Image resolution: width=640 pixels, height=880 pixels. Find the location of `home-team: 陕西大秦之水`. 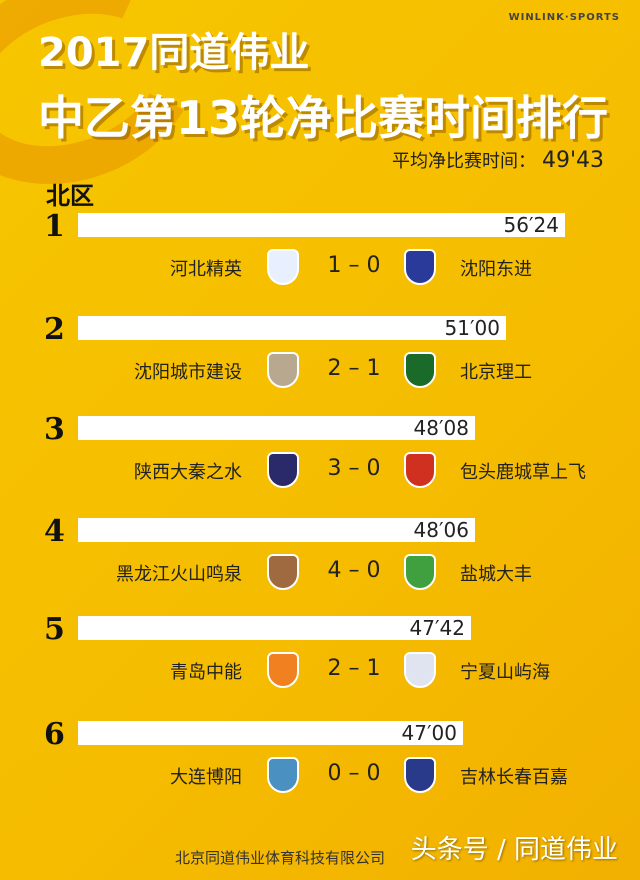

home-team: 陕西大秦之水 is located at coordinates (188, 472).